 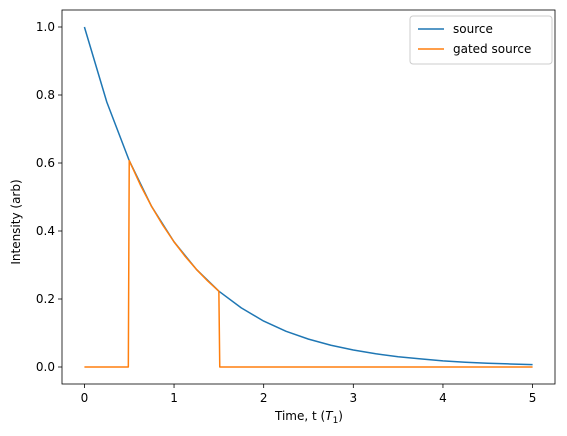 I want to click on x-tick-label: 4, so click(x=443, y=398).